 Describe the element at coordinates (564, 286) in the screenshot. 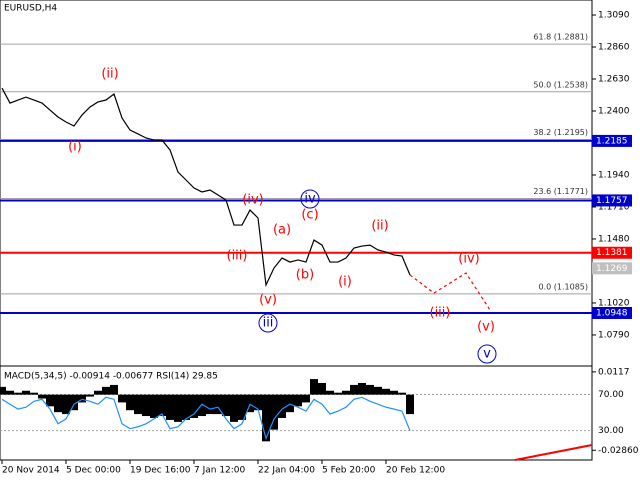

I see `fib-label: 0.0 (1.1085)` at that location.